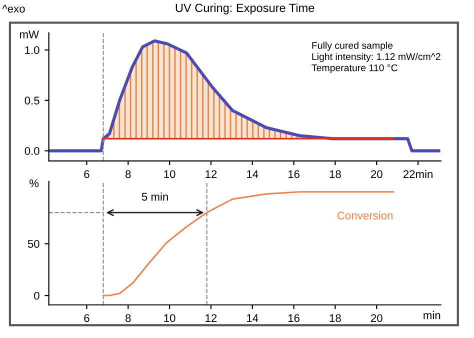 The width and height of the screenshot is (474, 338). I want to click on y-tick-label: 0.0, so click(32, 151).